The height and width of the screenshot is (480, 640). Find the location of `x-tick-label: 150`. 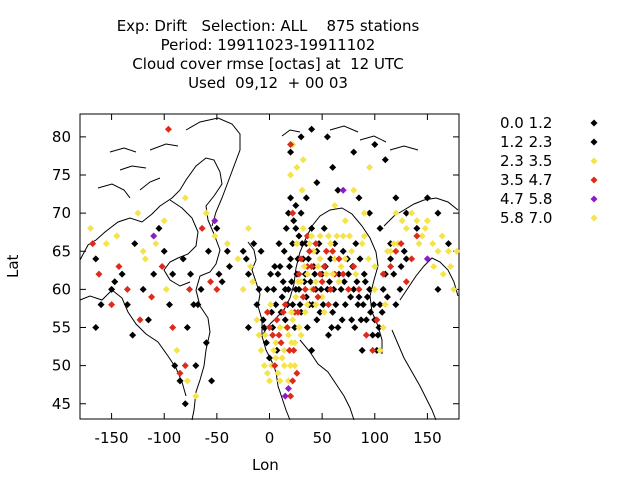

x-tick-label: 150 is located at coordinates (427, 438).